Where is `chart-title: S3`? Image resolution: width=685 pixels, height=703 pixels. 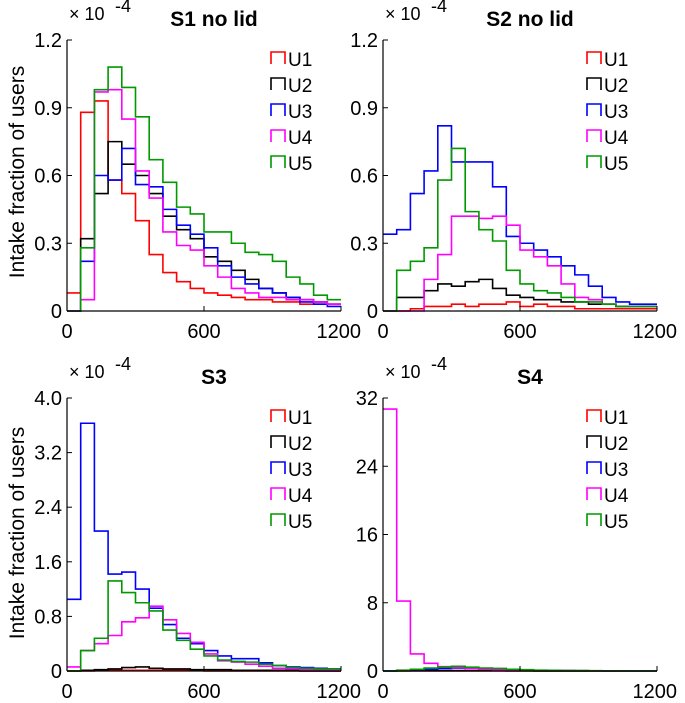 chart-title: S3 is located at coordinates (214, 377).